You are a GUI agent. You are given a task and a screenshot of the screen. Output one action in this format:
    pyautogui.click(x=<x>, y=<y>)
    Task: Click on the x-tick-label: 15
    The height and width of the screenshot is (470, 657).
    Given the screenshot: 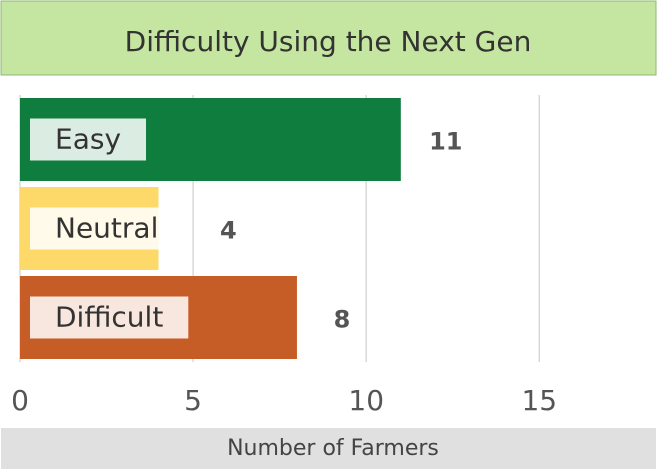 What is the action you would take?
    pyautogui.click(x=539, y=400)
    